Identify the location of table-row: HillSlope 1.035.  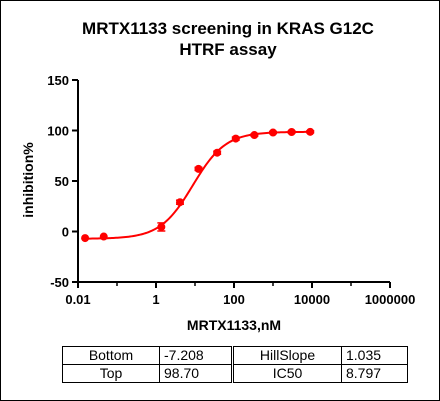
(320, 355).